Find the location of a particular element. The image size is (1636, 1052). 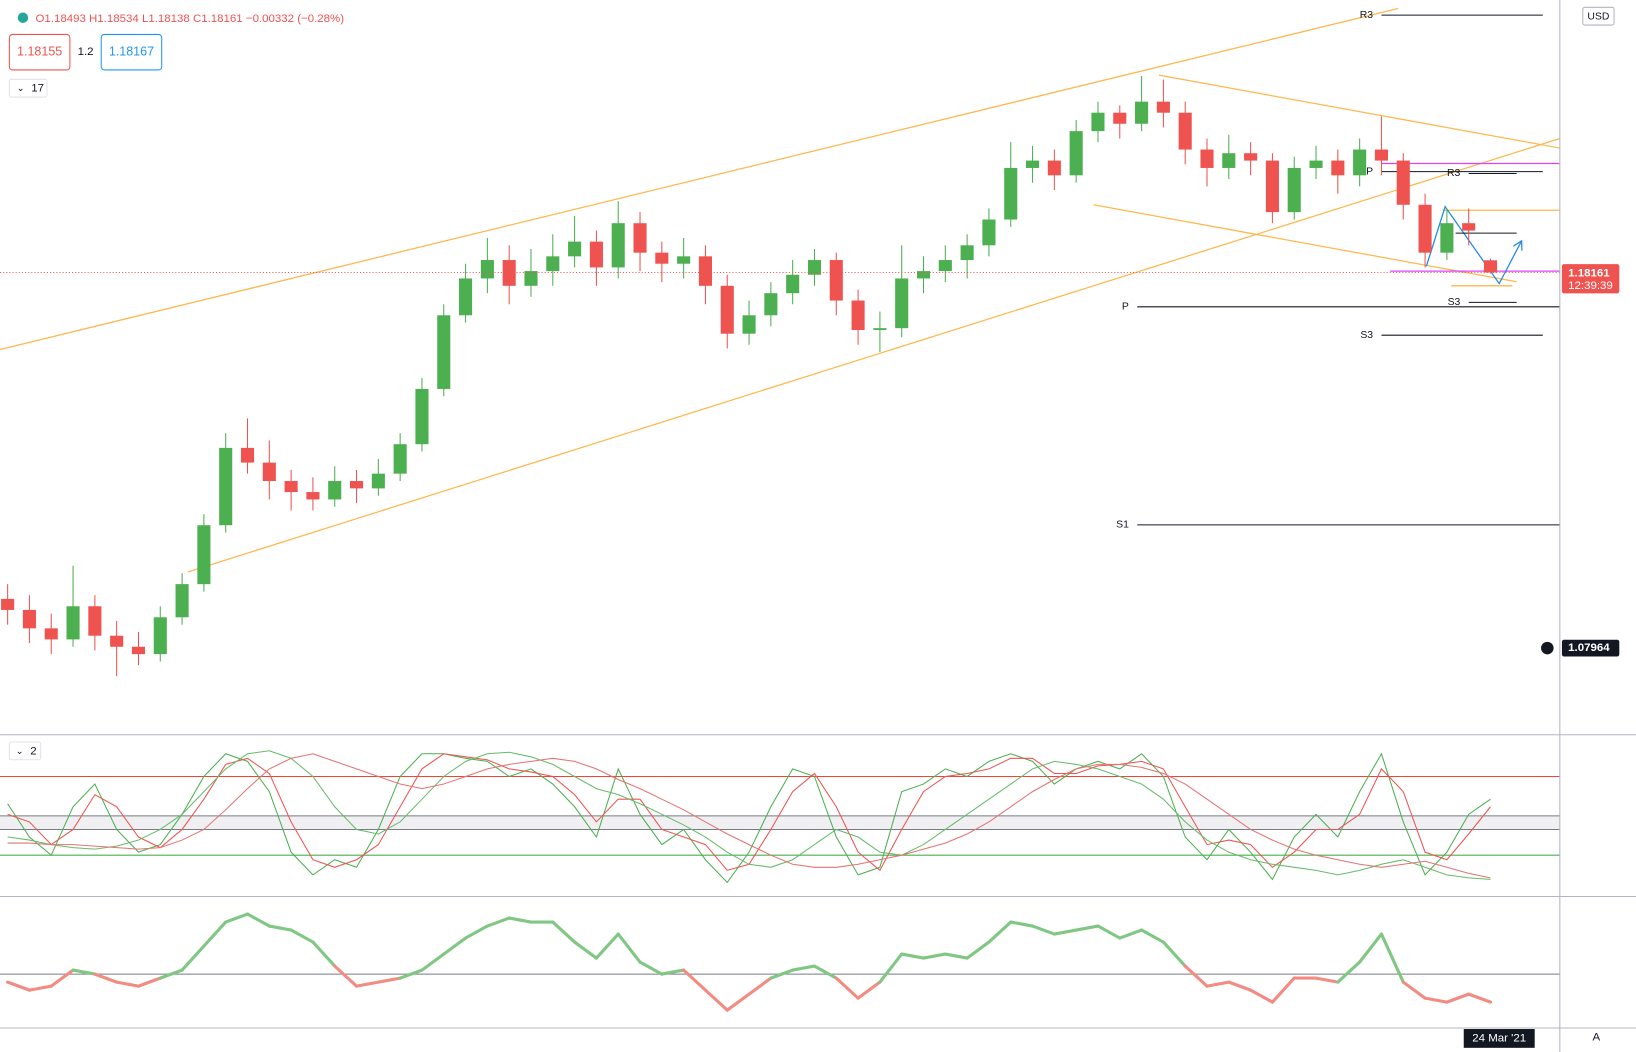

spread: 1.2 is located at coordinates (86, 52).